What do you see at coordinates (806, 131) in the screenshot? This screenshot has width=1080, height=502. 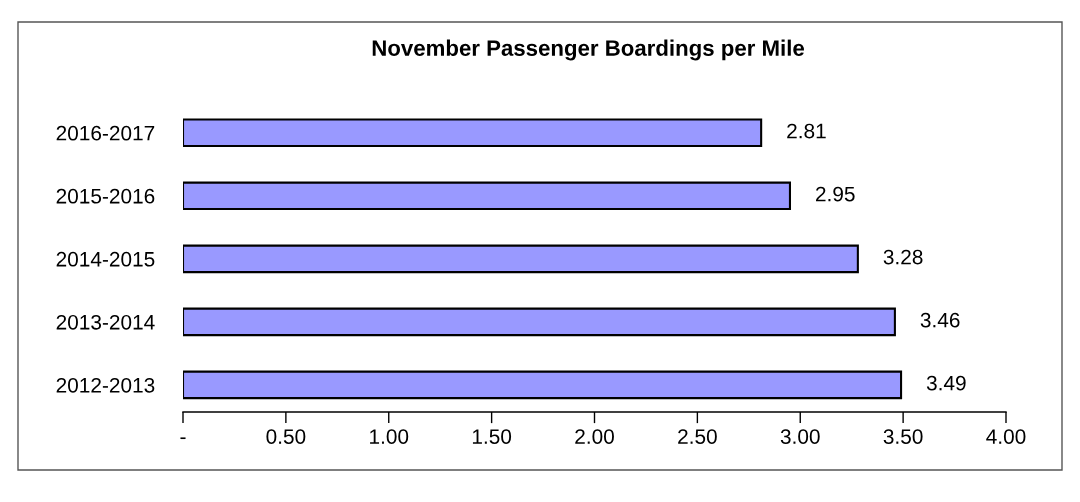 I see `data-label: 2.81` at bounding box center [806, 131].